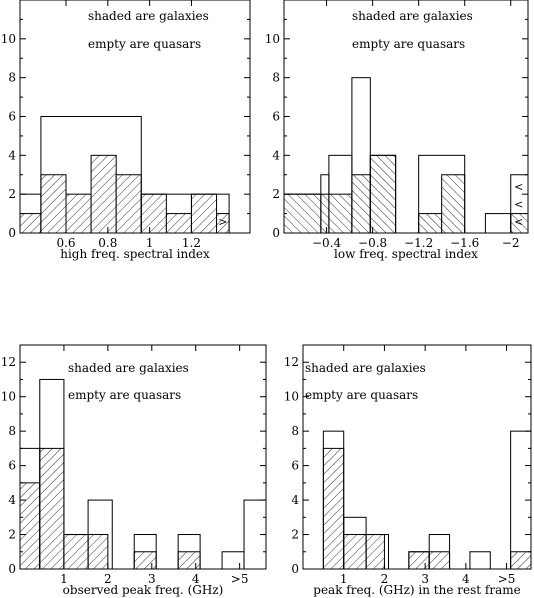 The image size is (534, 598). Describe the element at coordinates (518, 204) in the screenshot. I see `limit-marker-2: <` at that location.